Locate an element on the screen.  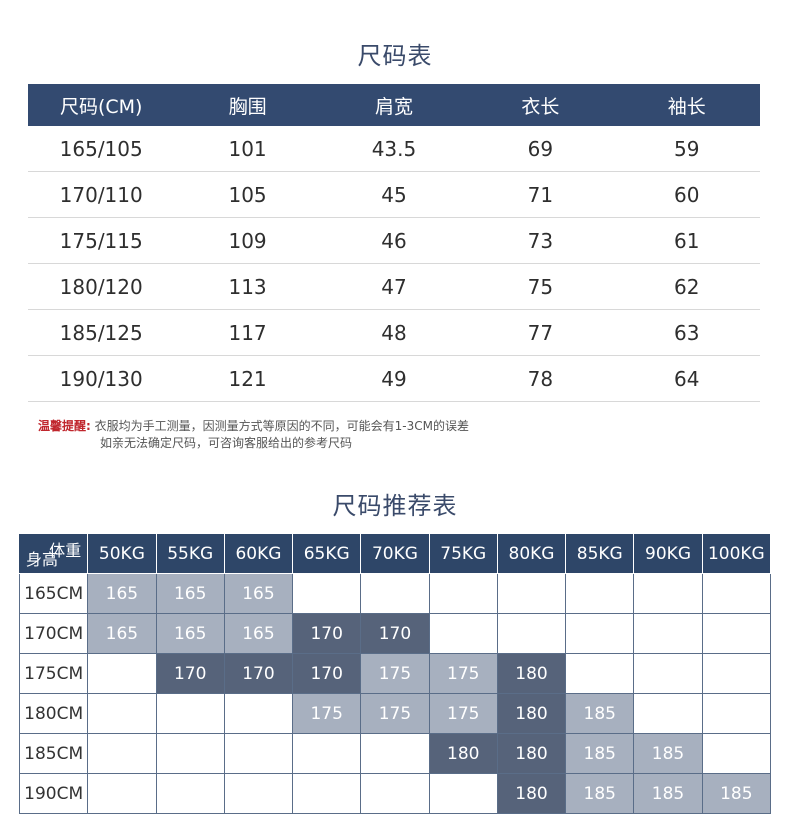
size-cell: 75 is located at coordinates (540, 286).